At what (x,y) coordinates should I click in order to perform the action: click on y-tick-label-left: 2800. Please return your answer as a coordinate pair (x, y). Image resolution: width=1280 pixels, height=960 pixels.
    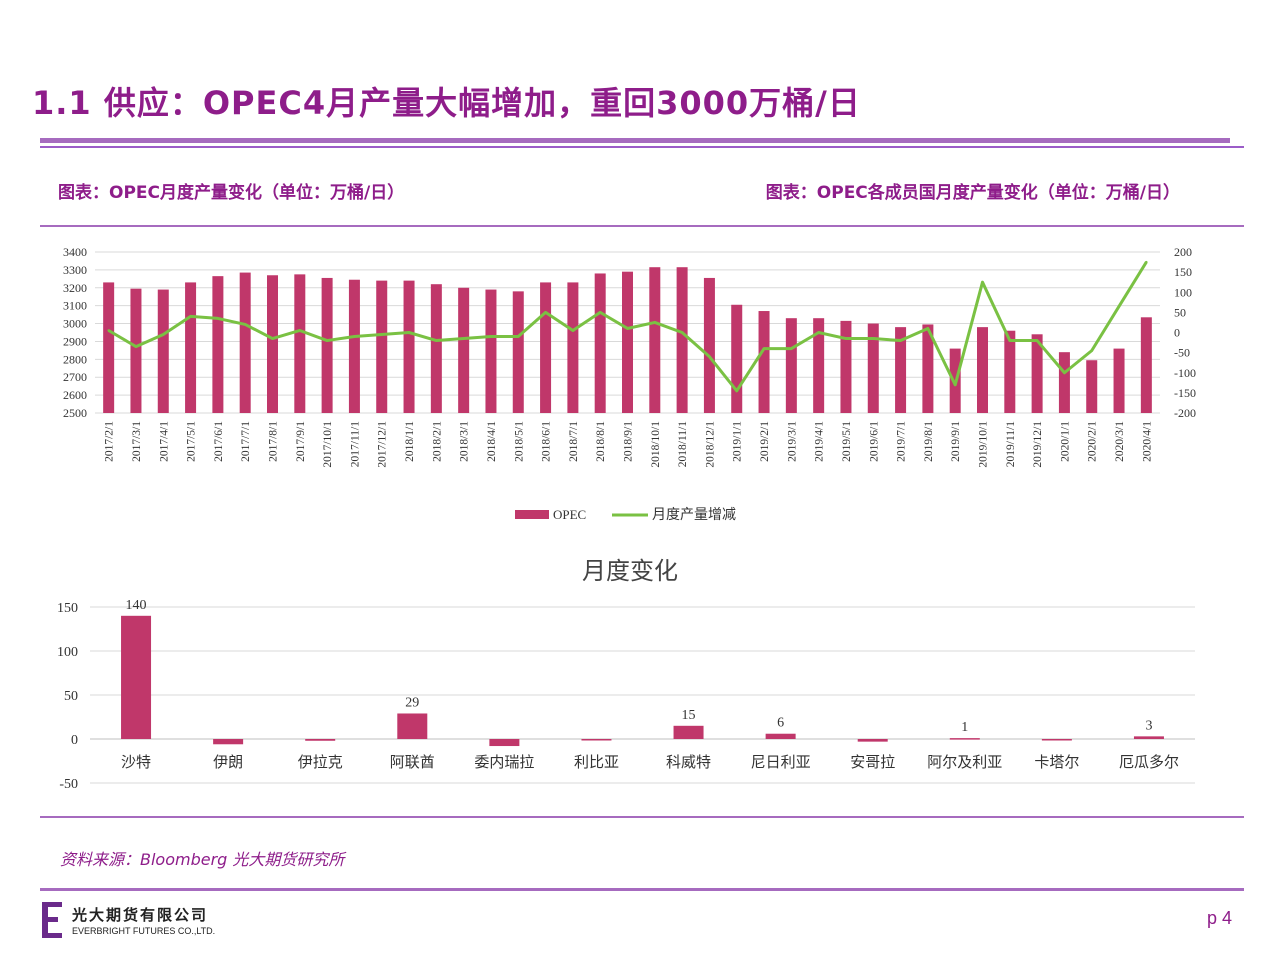
    Looking at the image, I should click on (75, 359).